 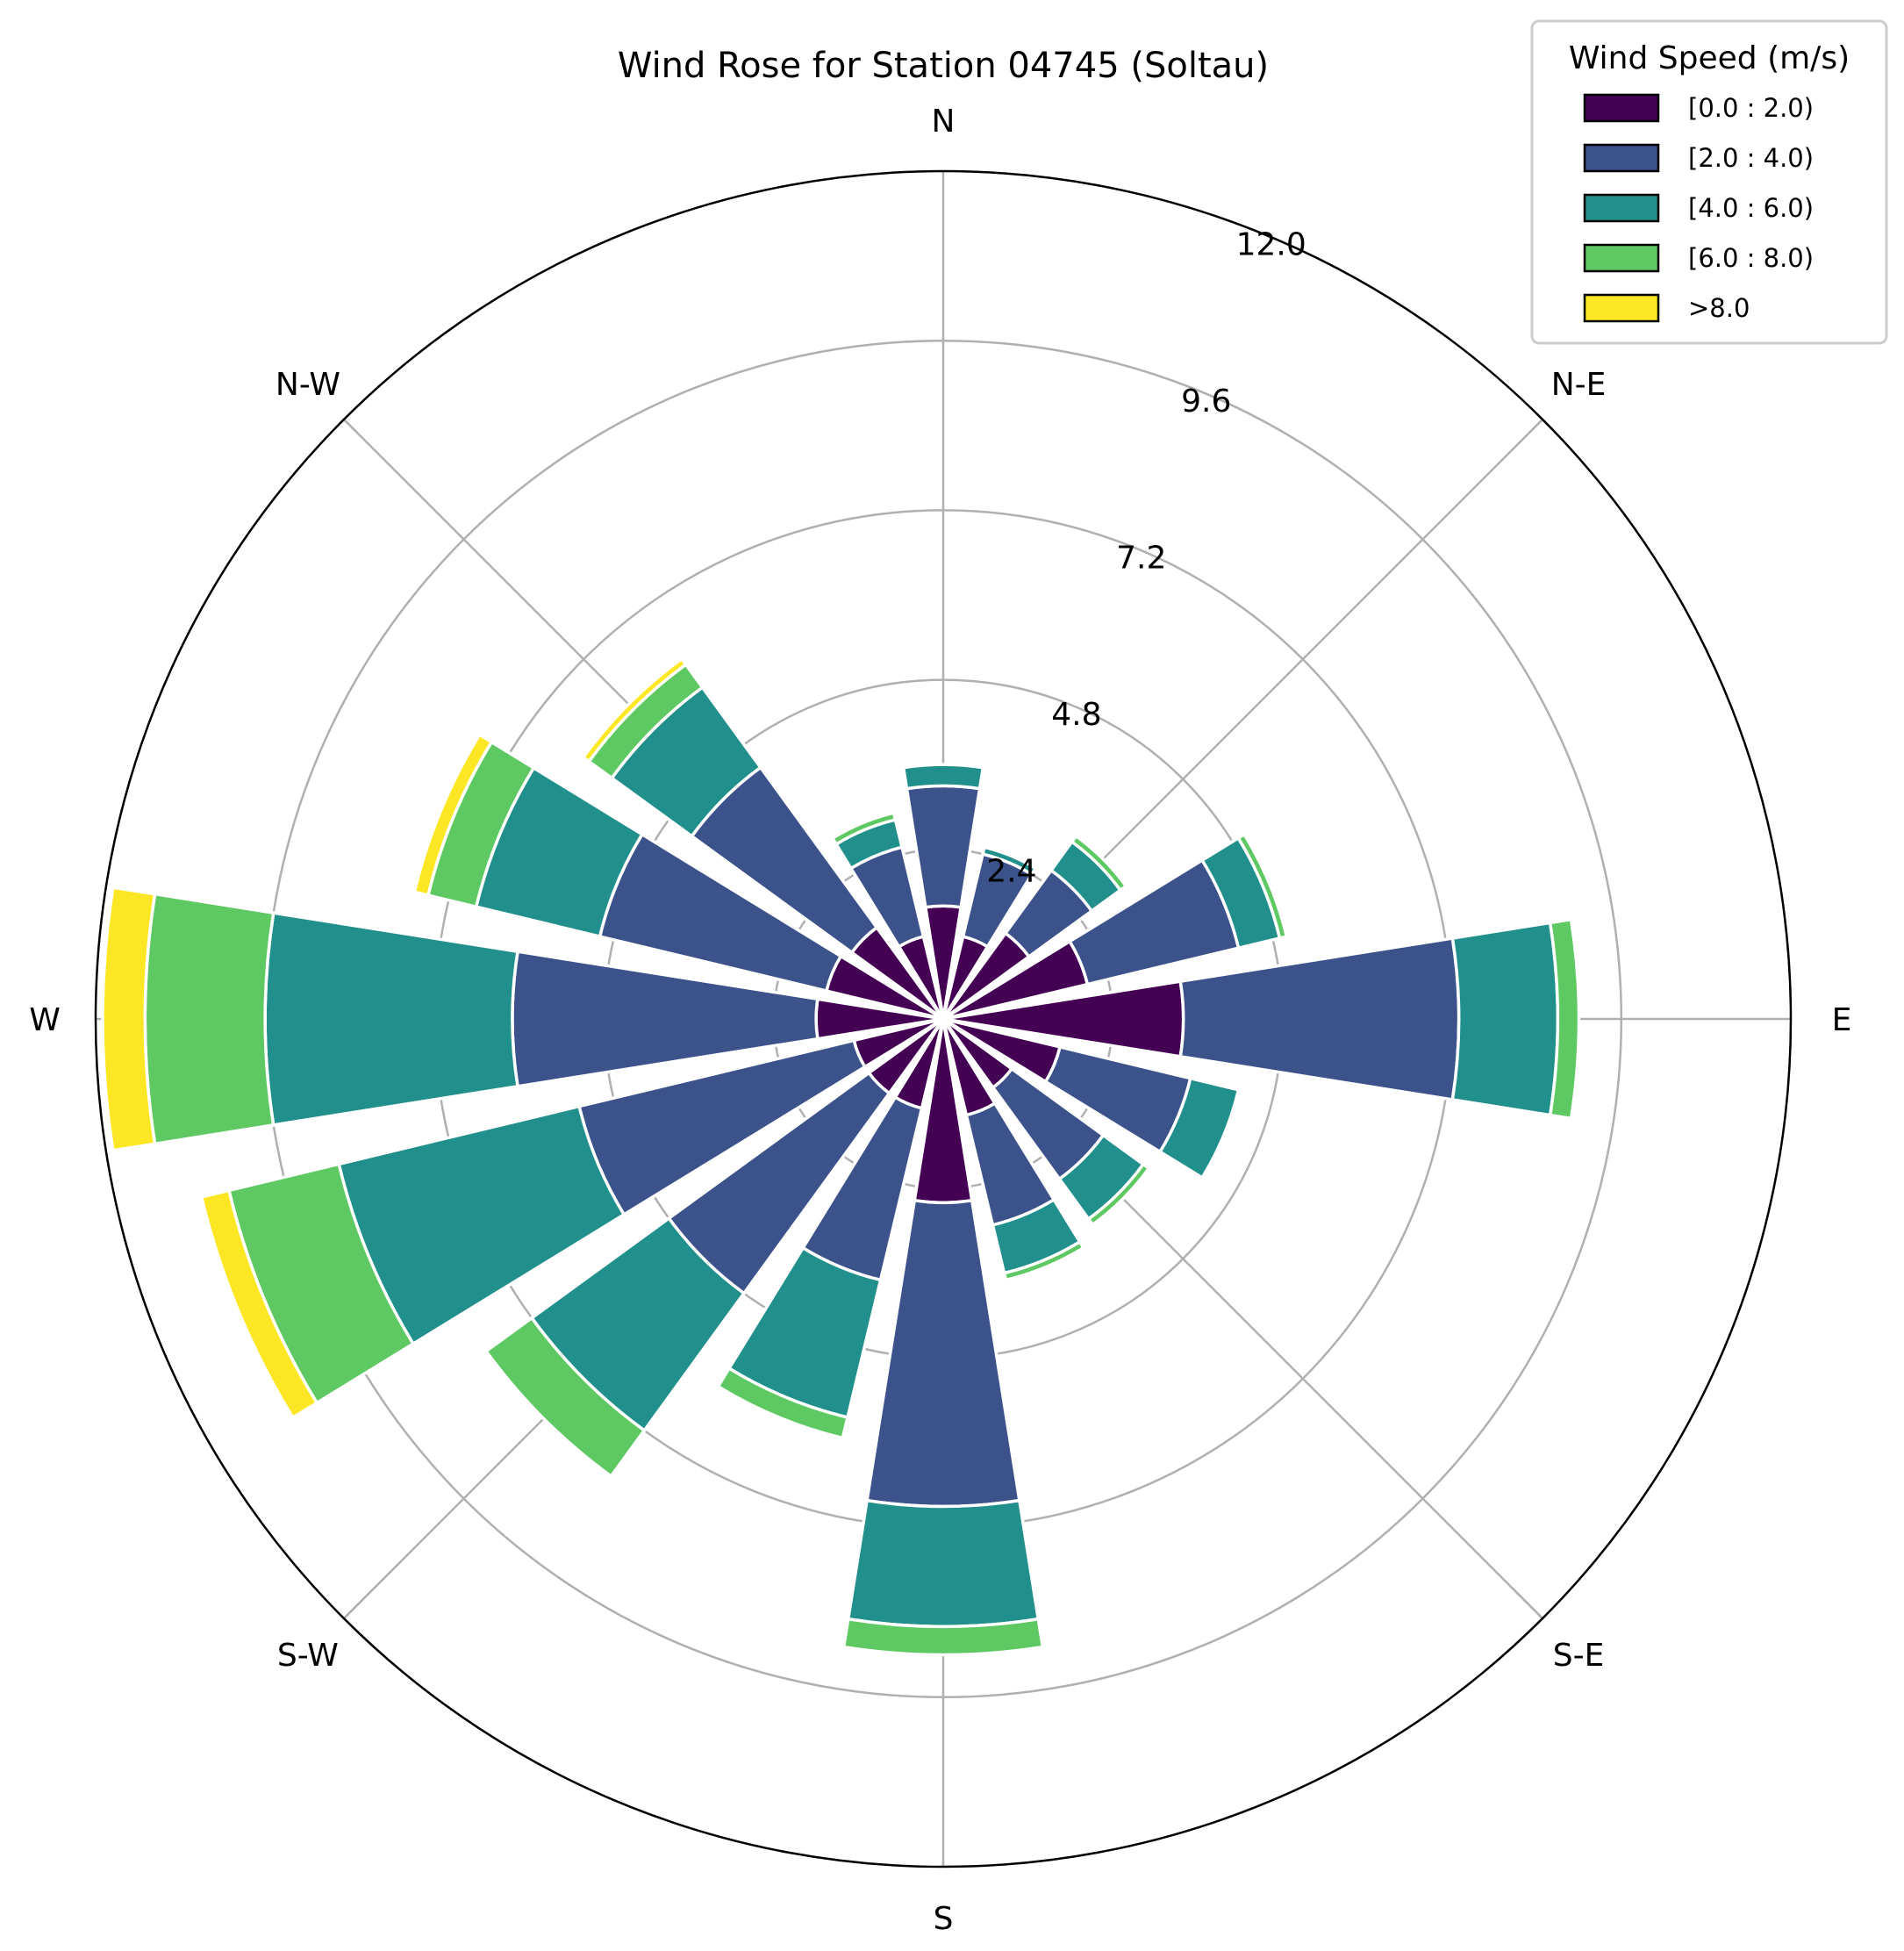 I want to click on radial-tick-label: 12.0, so click(x=1271, y=245).